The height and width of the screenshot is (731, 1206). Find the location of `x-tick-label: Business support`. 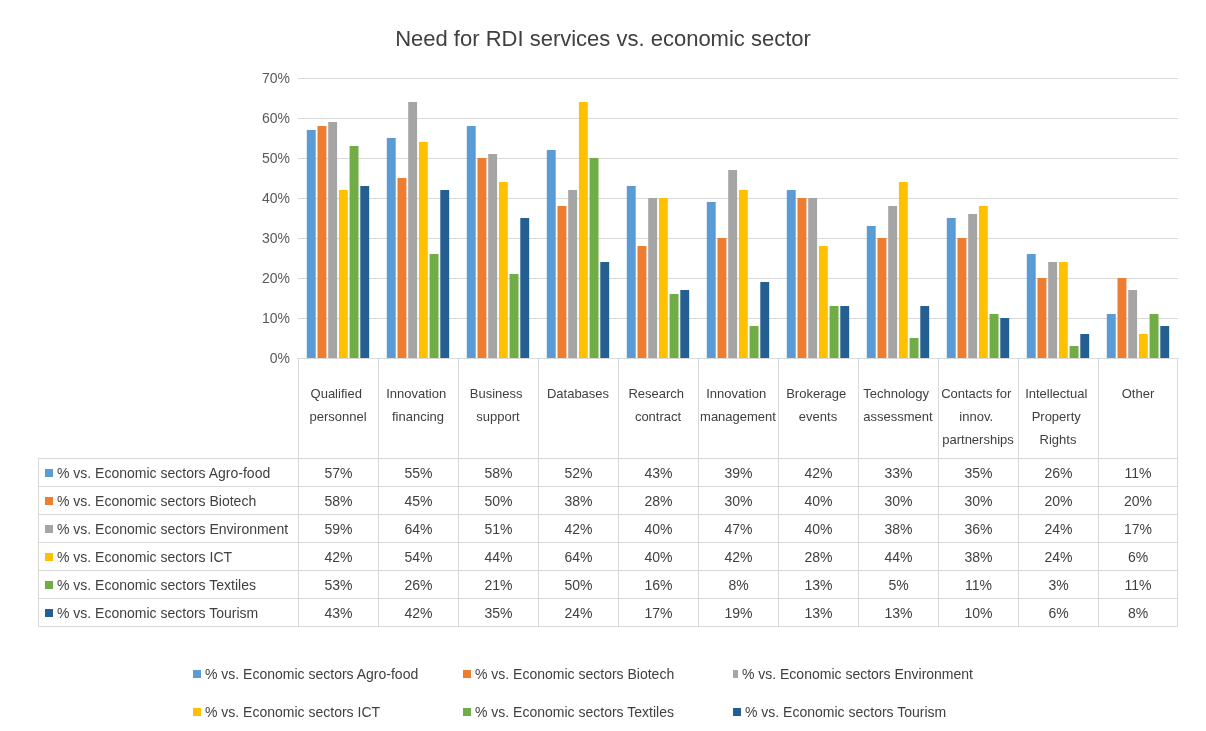

x-tick-label: Business support is located at coordinates (498, 405).